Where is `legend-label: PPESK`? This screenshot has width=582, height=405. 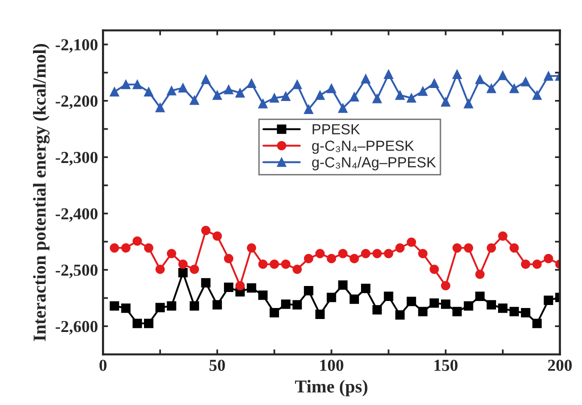
legend-label: PPESK is located at coordinates (336, 129).